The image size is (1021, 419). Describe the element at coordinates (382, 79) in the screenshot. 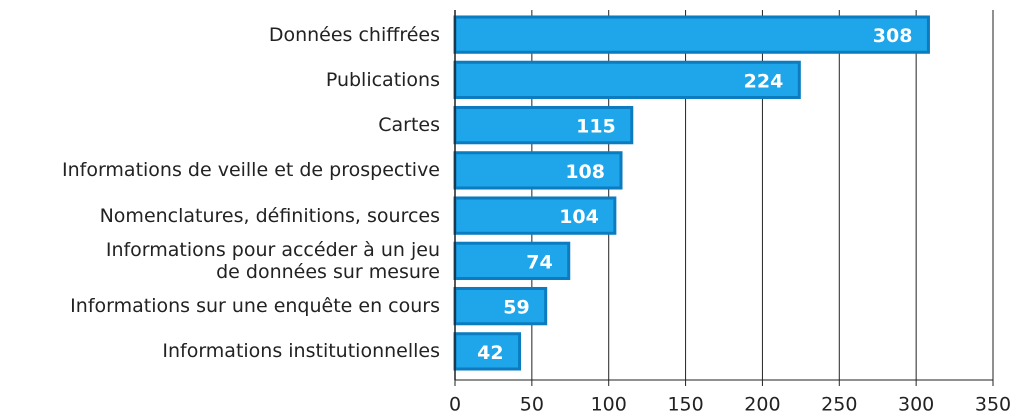

I see `category-label: Publications` at that location.